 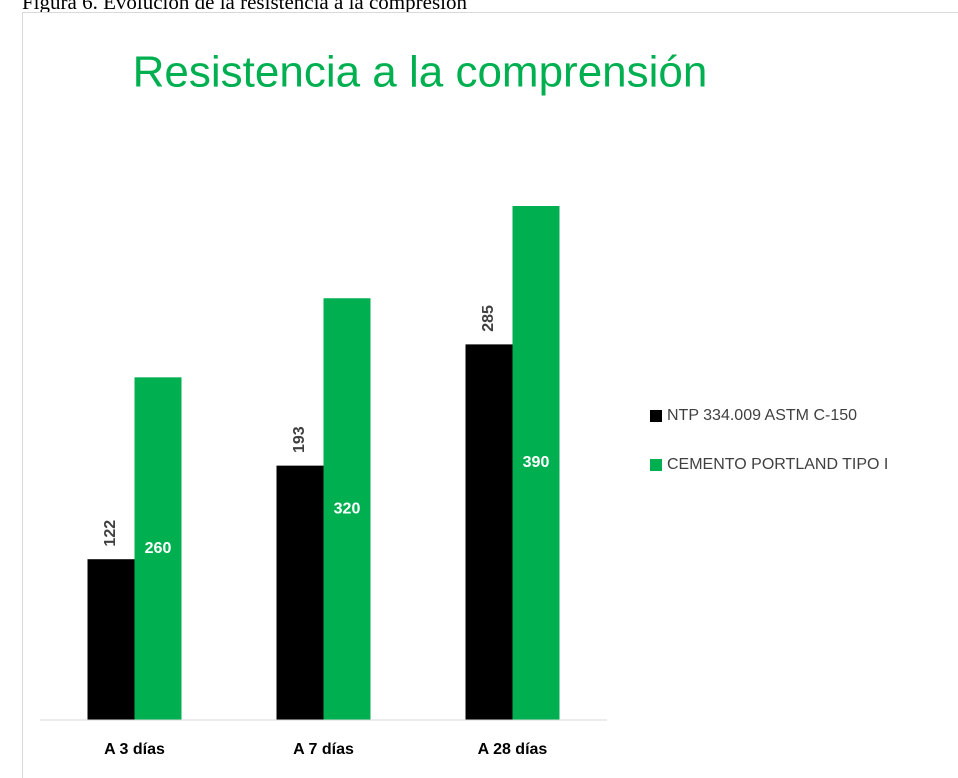 What do you see at coordinates (488, 318) in the screenshot?
I see `data-label: 285` at bounding box center [488, 318].